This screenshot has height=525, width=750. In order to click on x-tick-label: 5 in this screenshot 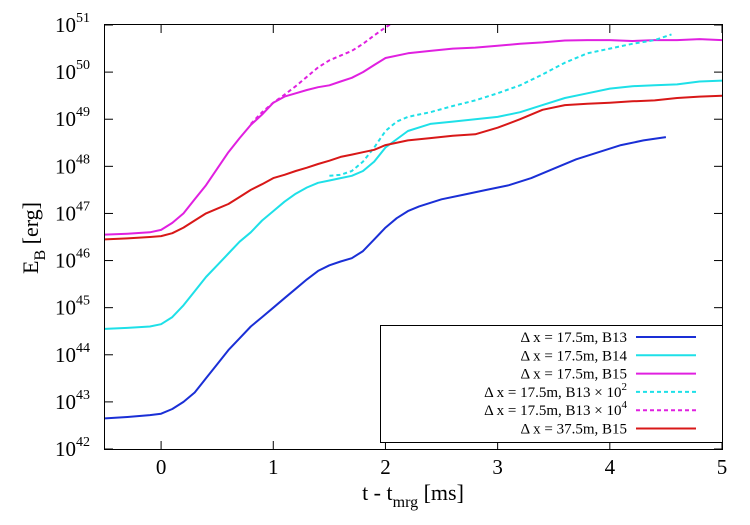, I will do `click(722, 467)`.